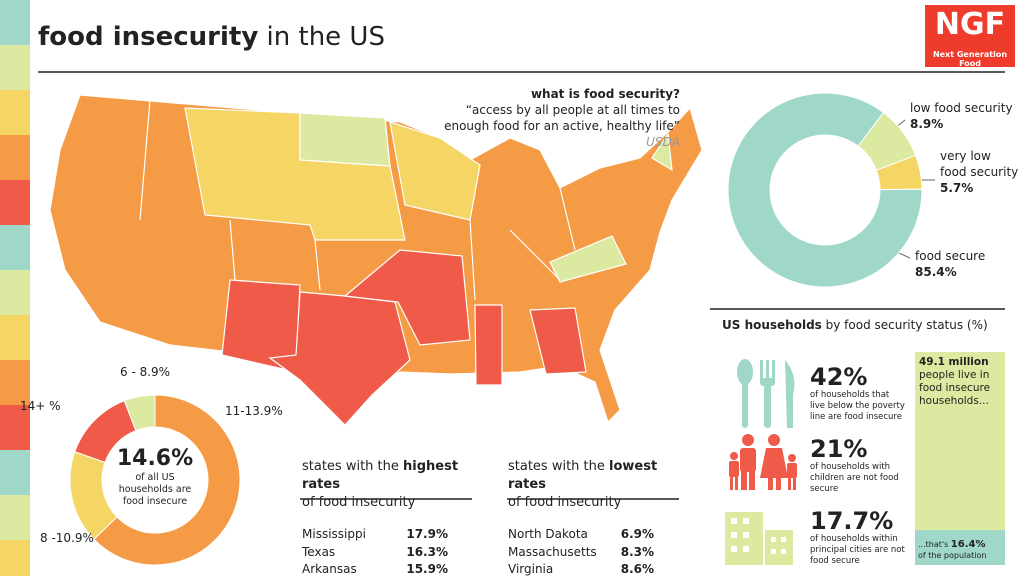 The width and height of the screenshot is (1024, 576). What do you see at coordinates (40, 406) in the screenshot?
I see `segment-label: 14+ %` at bounding box center [40, 406].